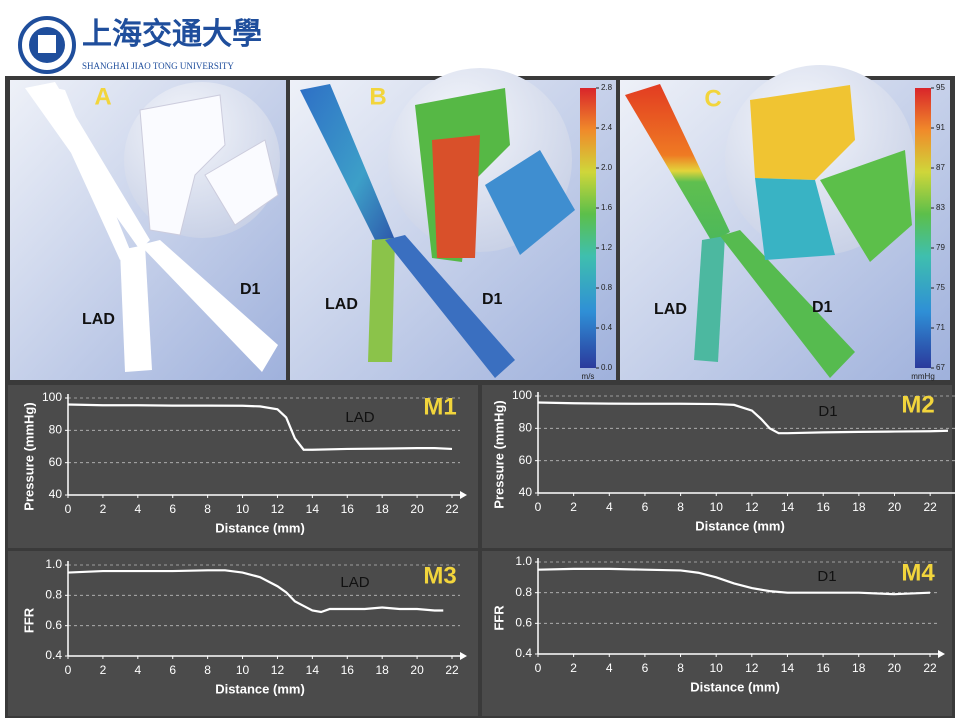  What do you see at coordinates (940, 207) in the screenshot?
I see `colorbar-tick-label: 83` at bounding box center [940, 207].